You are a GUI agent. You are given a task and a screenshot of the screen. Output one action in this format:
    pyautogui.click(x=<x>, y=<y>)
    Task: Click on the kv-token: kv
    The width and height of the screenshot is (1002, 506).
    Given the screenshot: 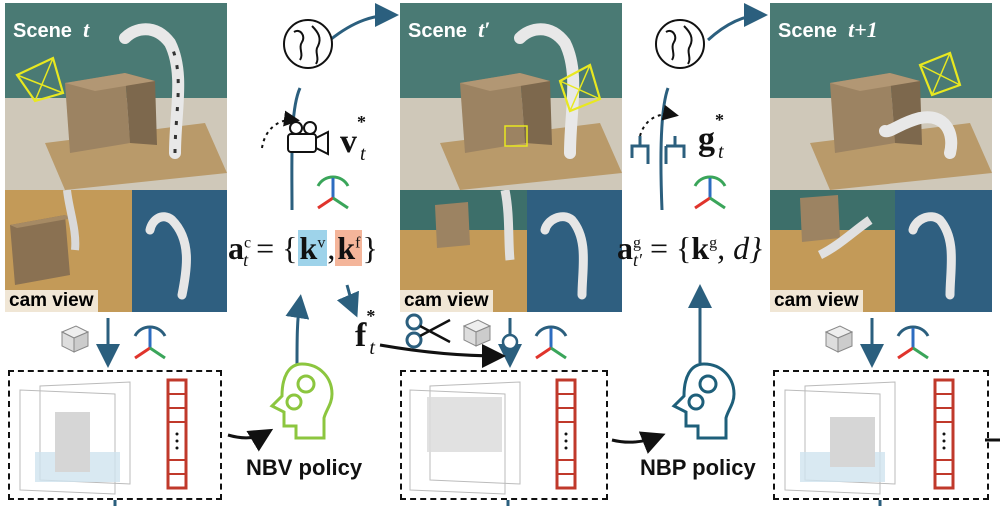 What is the action you would take?
    pyautogui.click(x=312, y=248)
    